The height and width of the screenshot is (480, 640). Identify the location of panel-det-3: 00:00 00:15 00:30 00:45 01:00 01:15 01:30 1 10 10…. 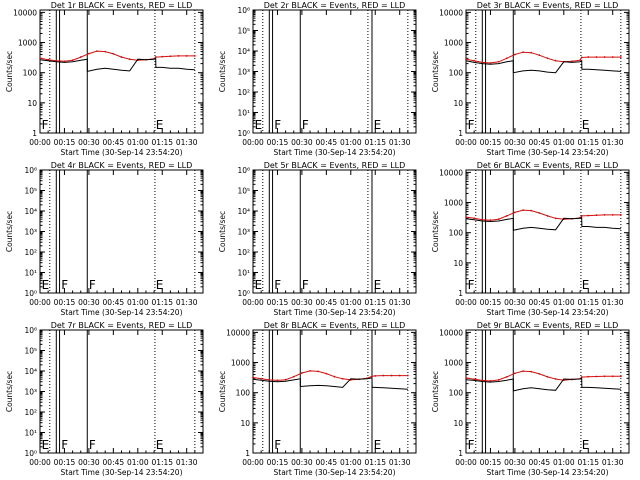
(530, 79).